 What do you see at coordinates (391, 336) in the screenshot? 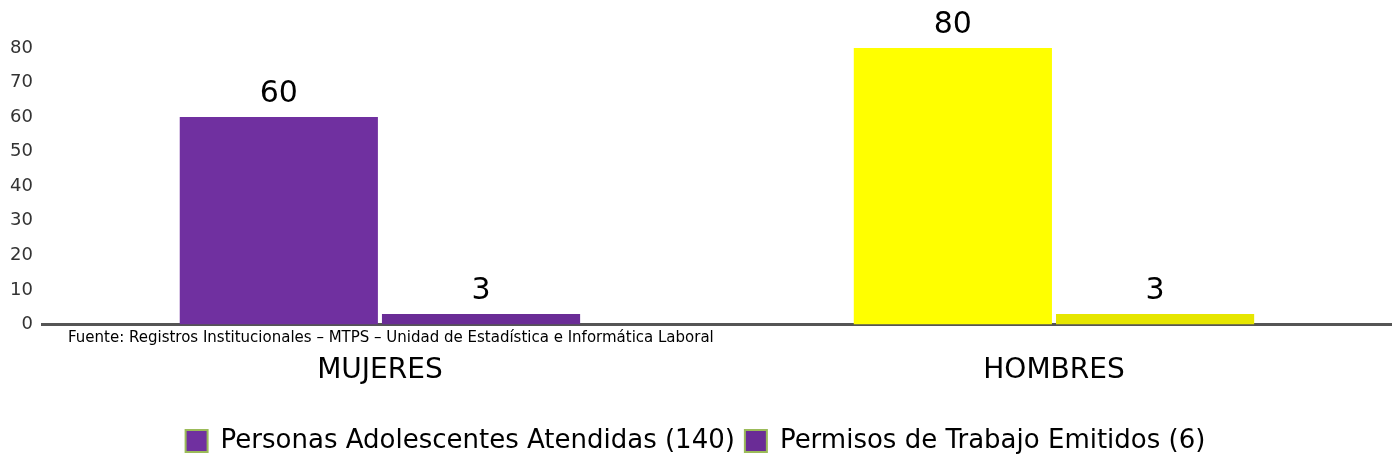
I see `source-note: Fuente: Registros Institucionales – MTPS – Unidad de Estadística e Informática Laboral` at bounding box center [391, 336].